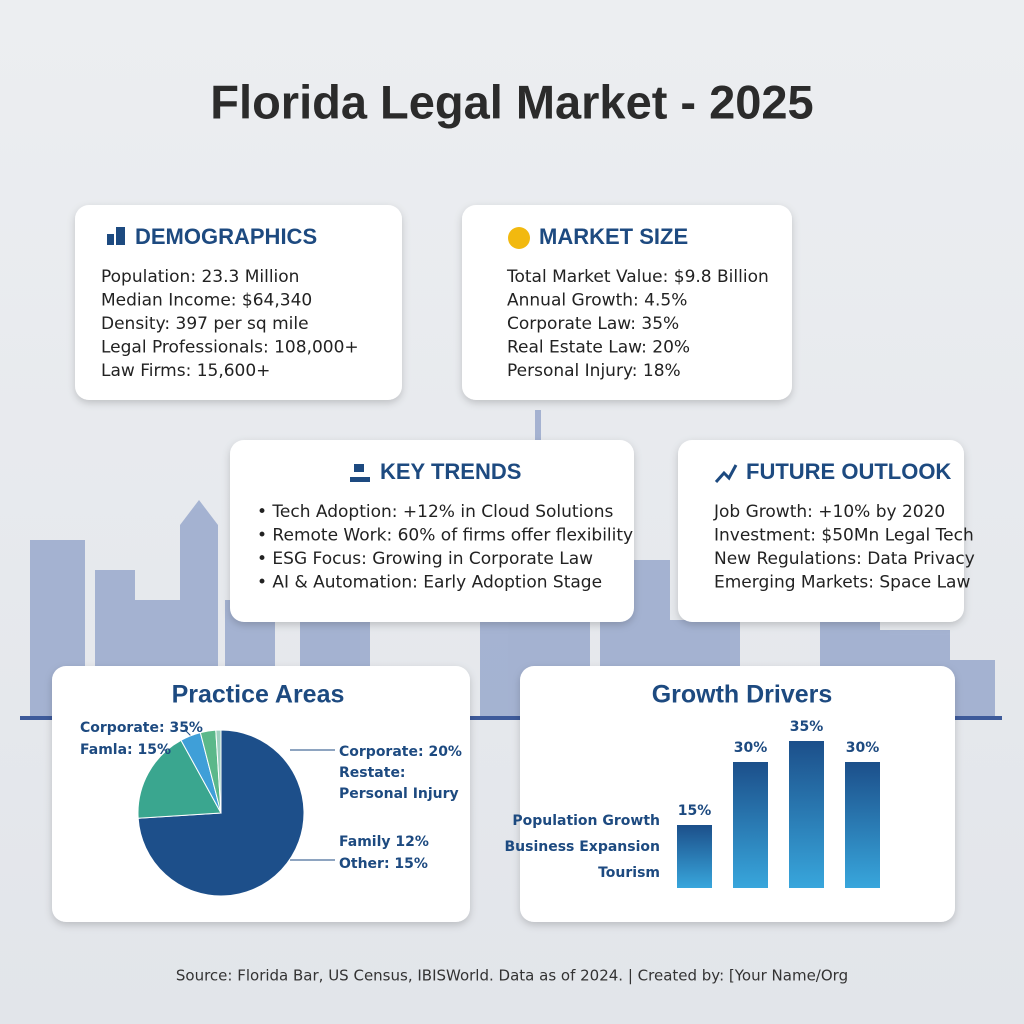 The height and width of the screenshot is (1024, 1024). Describe the element at coordinates (141, 728) in the screenshot. I see `pie-annotation: Corporate: 35%` at that location.